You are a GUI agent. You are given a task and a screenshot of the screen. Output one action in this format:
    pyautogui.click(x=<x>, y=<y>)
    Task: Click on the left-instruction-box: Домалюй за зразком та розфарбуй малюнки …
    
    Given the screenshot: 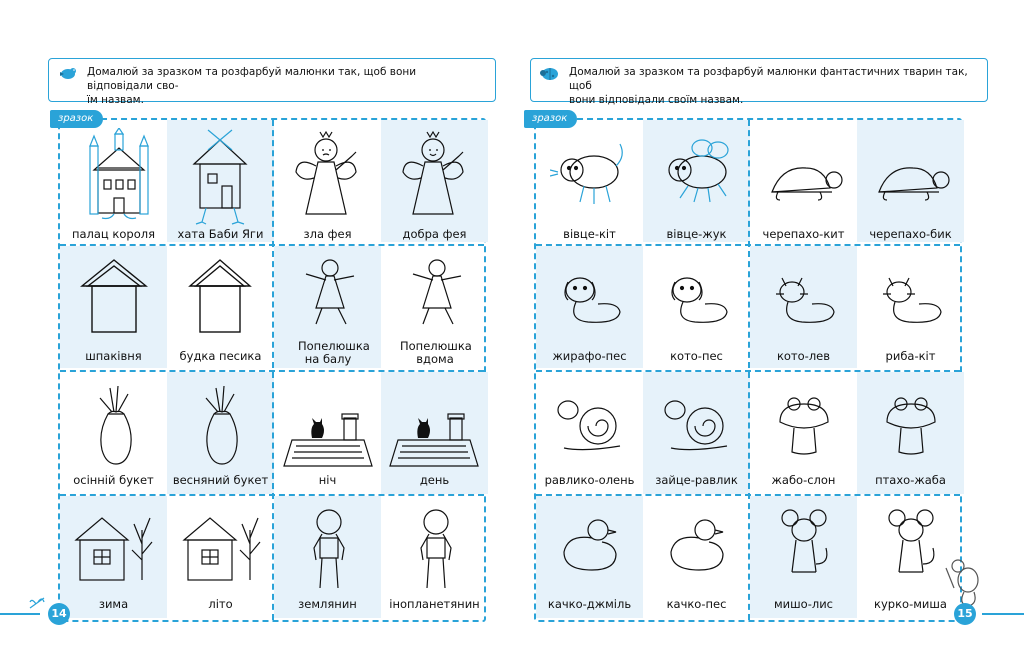 What is the action you would take?
    pyautogui.click(x=272, y=82)
    